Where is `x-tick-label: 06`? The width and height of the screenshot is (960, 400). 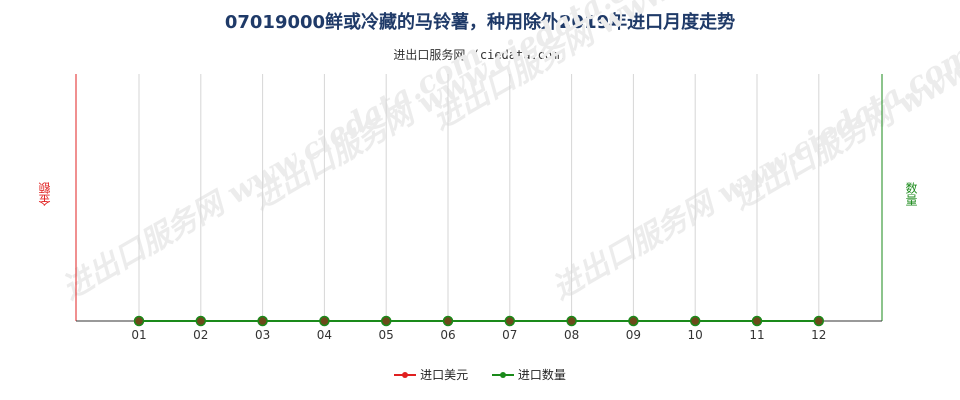 x-tick-label: 06 is located at coordinates (447, 335).